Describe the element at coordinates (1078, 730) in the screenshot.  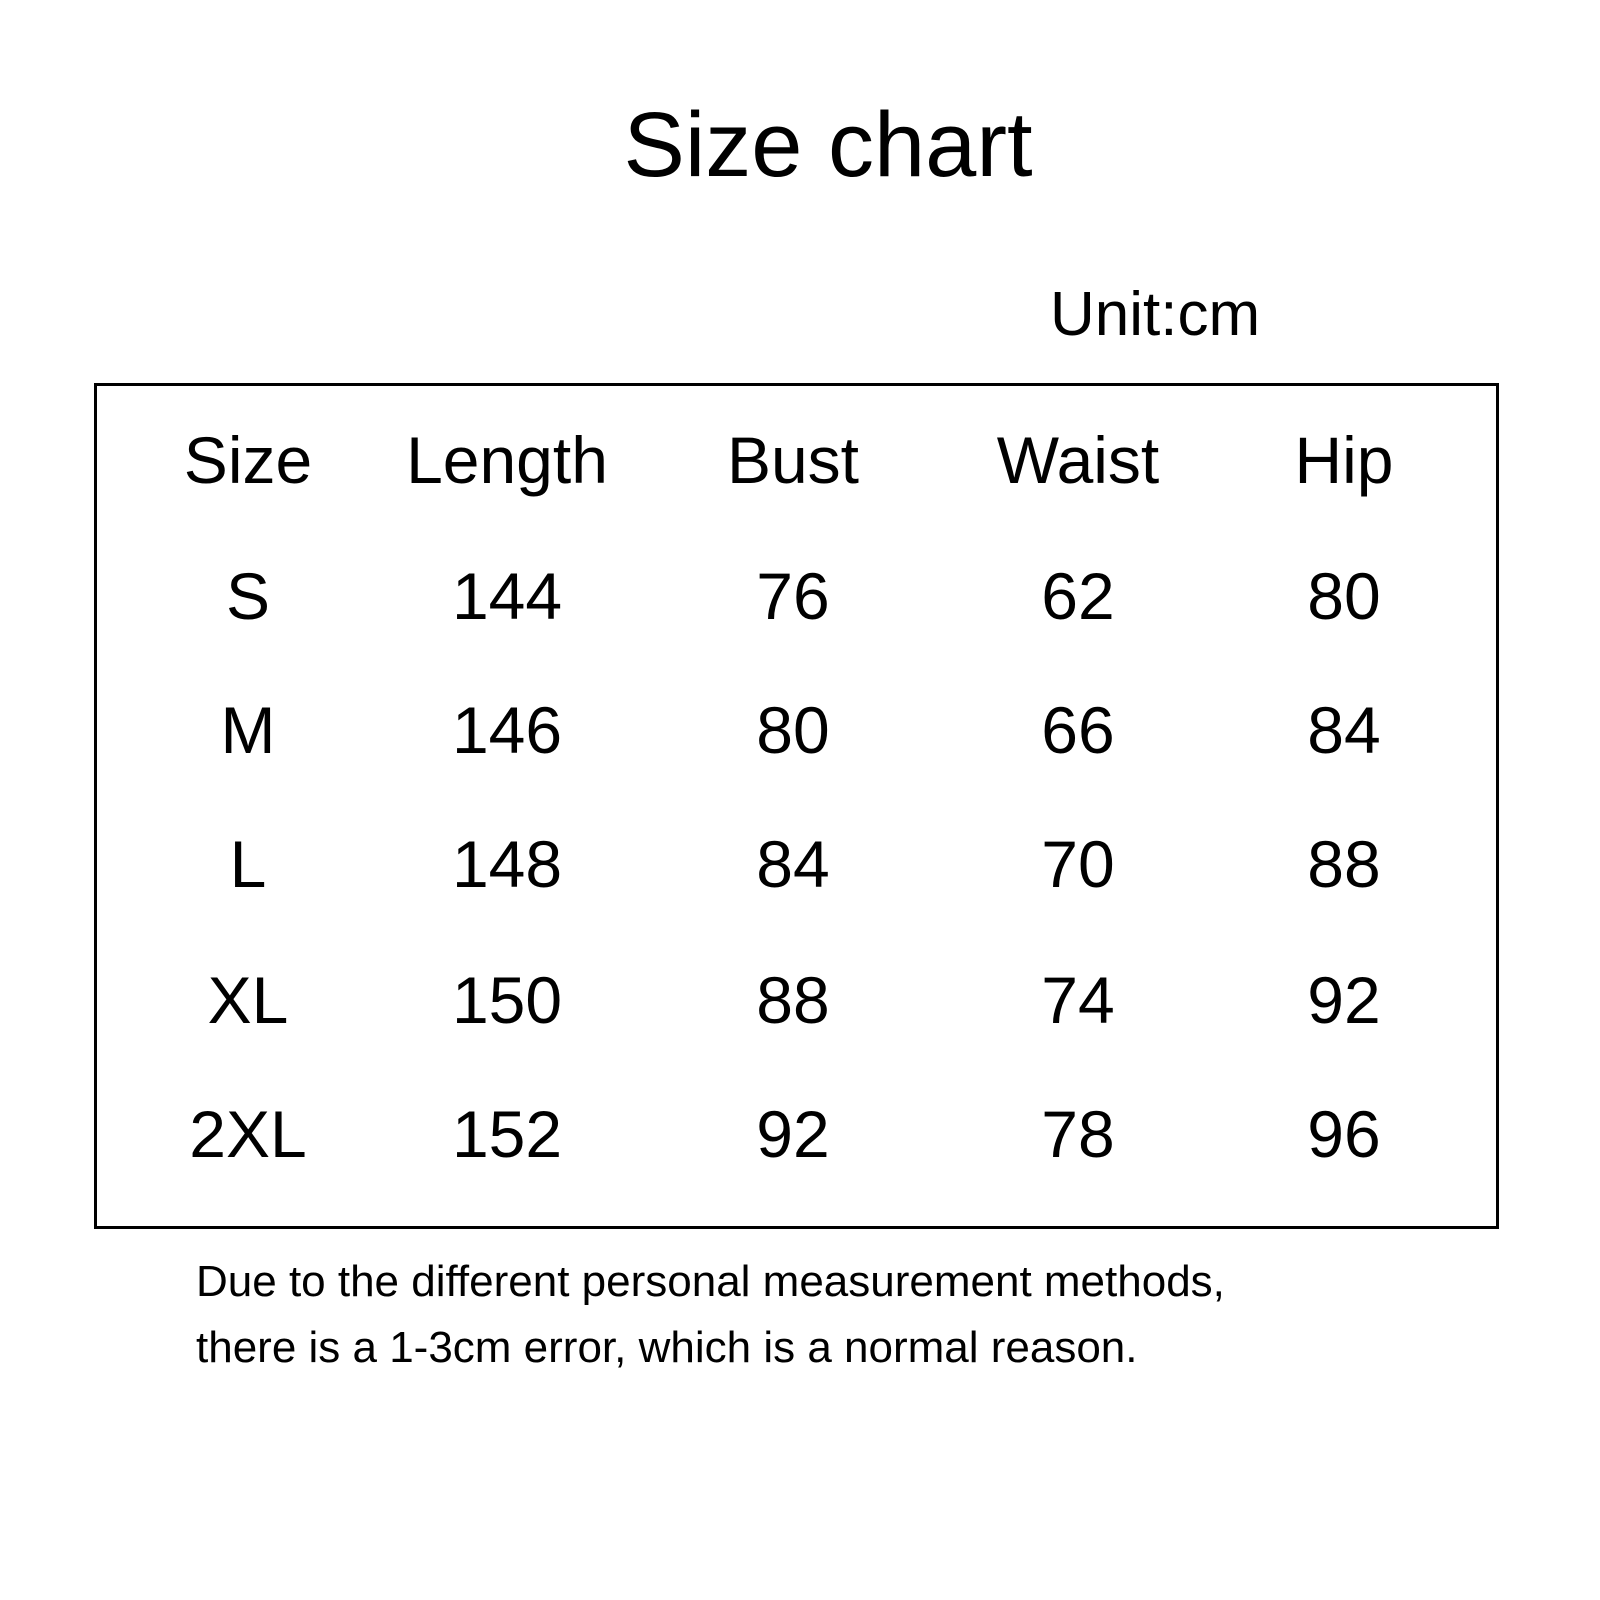
I see `table-cell: 66` at that location.